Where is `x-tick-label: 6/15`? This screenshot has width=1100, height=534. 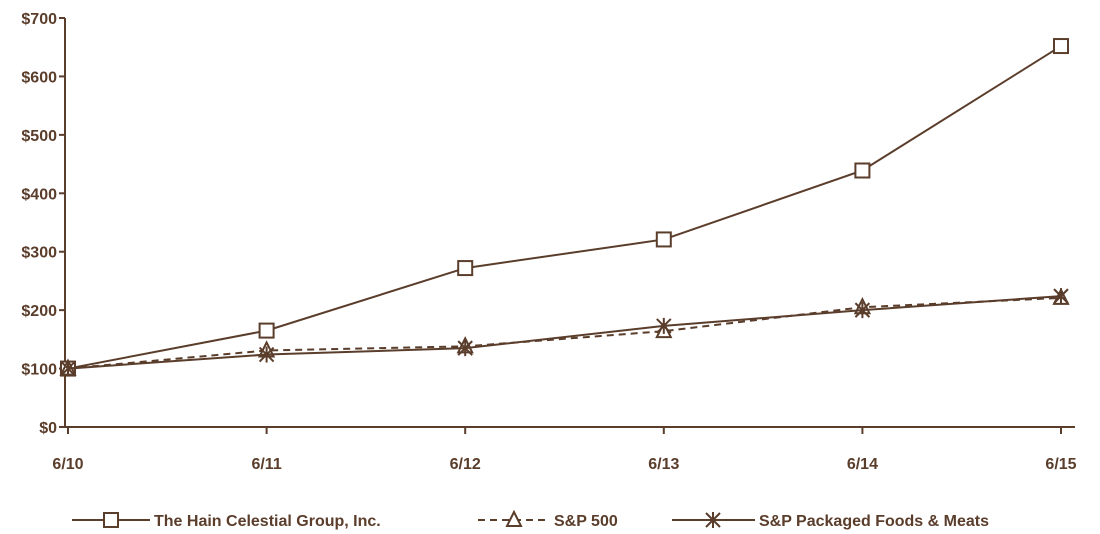
x-tick-label: 6/15 is located at coordinates (1060, 464).